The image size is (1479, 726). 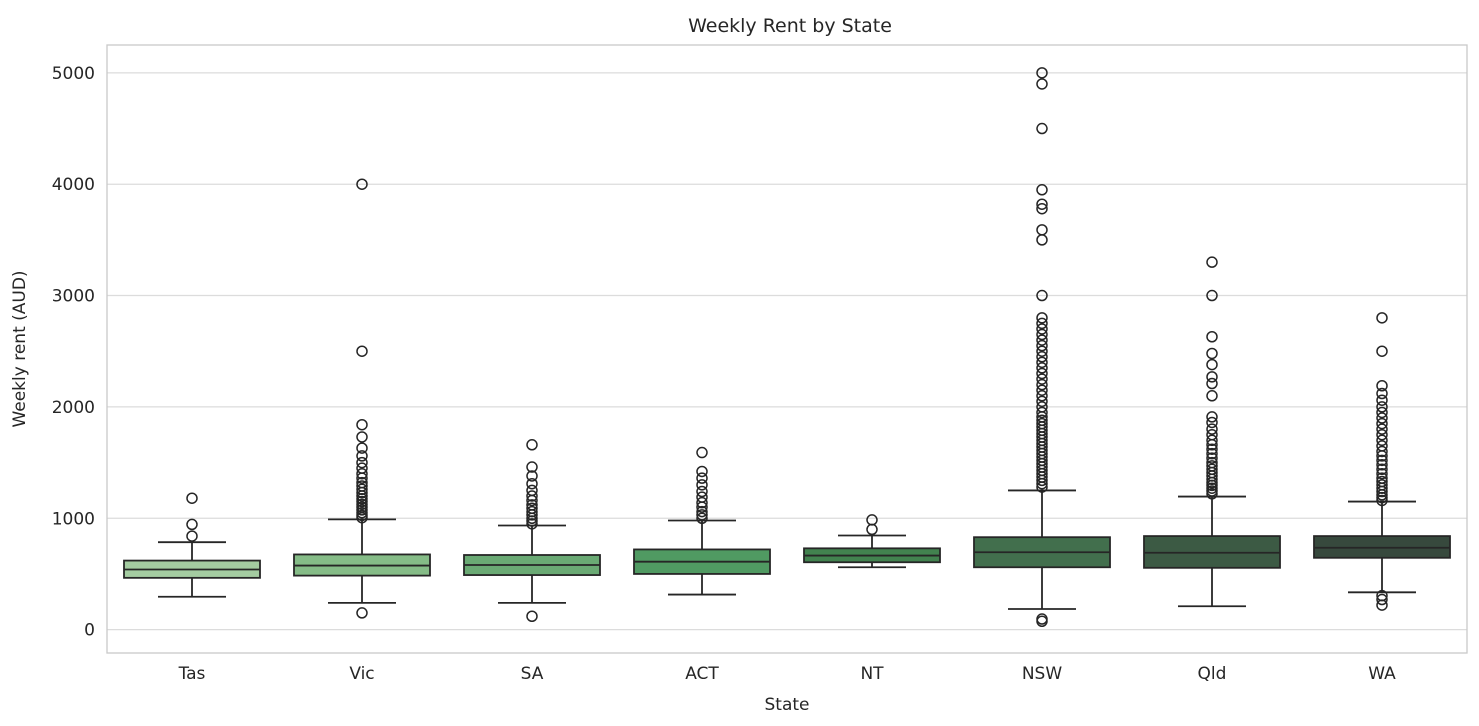 I want to click on box-group-WA, so click(x=1382, y=461).